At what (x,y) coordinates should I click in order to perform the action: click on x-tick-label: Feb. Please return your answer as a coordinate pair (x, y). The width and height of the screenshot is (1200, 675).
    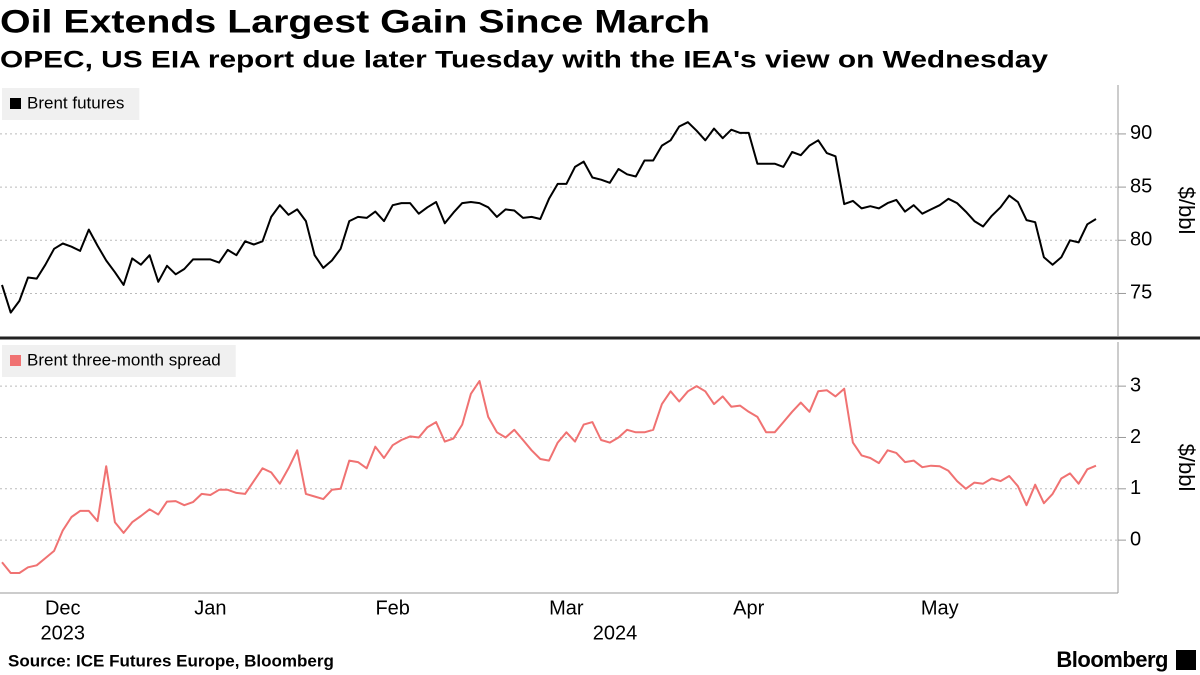
    Looking at the image, I should click on (392, 608).